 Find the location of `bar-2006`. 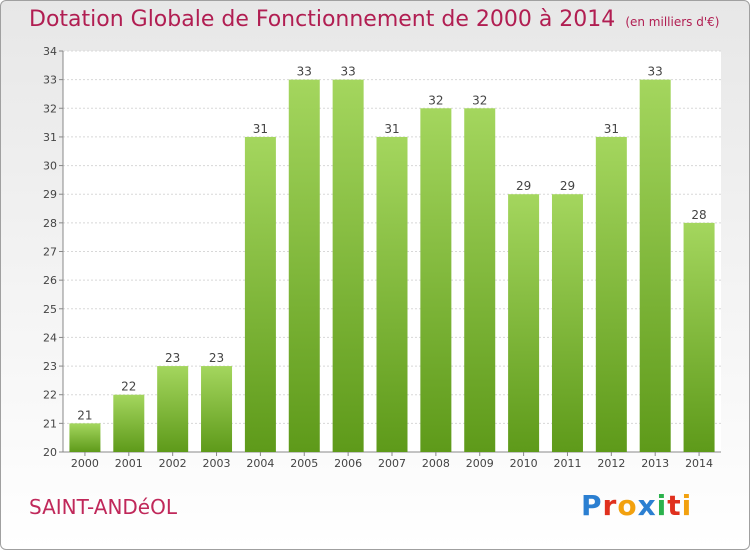

bar-2006 is located at coordinates (348, 266).